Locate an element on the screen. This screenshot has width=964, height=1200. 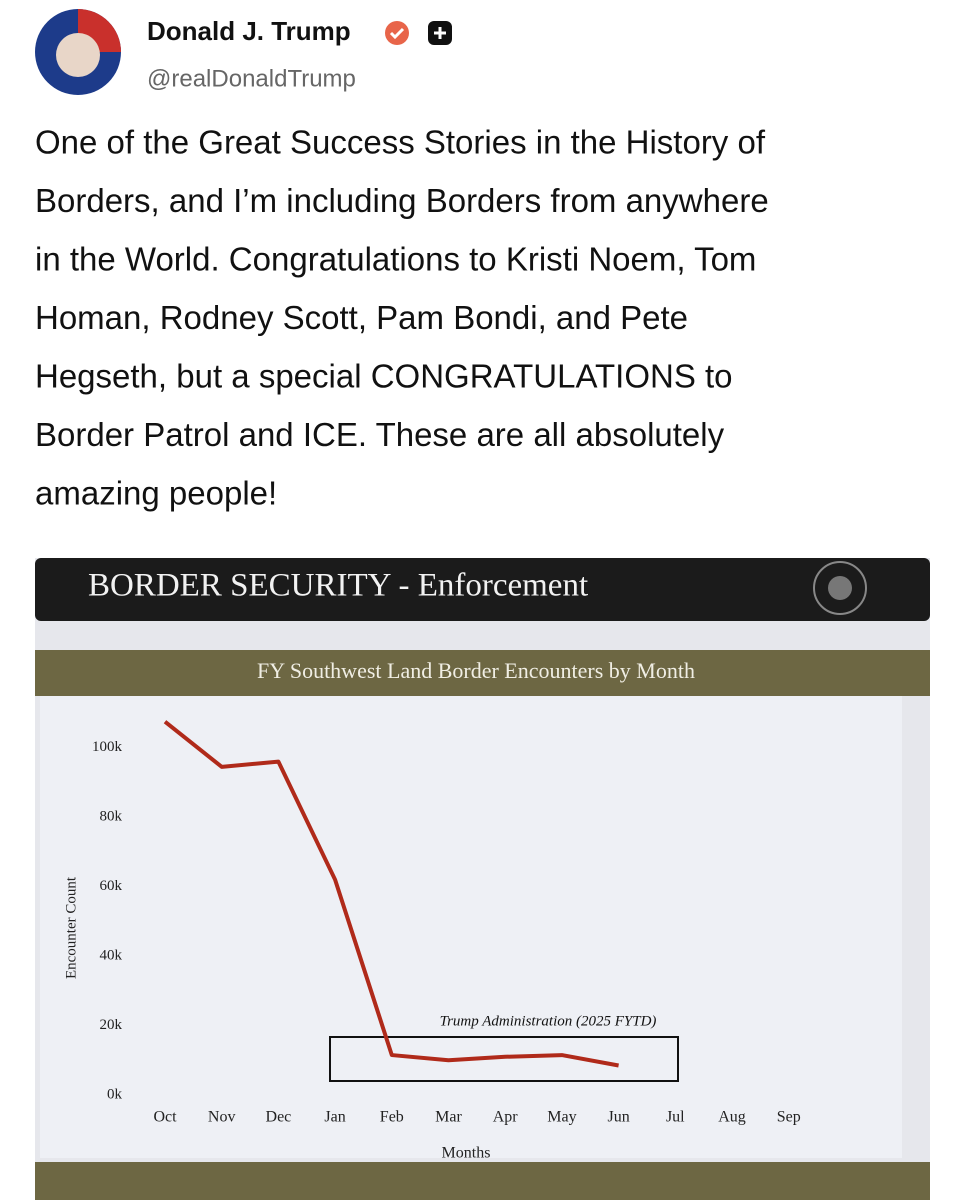
x-tick-label: Dec is located at coordinates (279, 1117).